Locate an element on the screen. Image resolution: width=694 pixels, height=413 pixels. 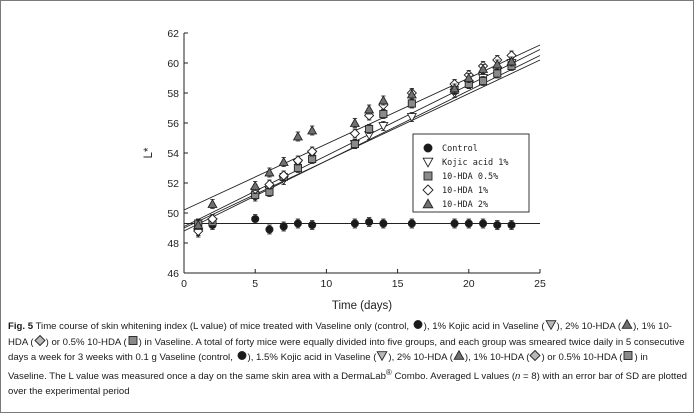
legend-label: Control is located at coordinates (460, 149).